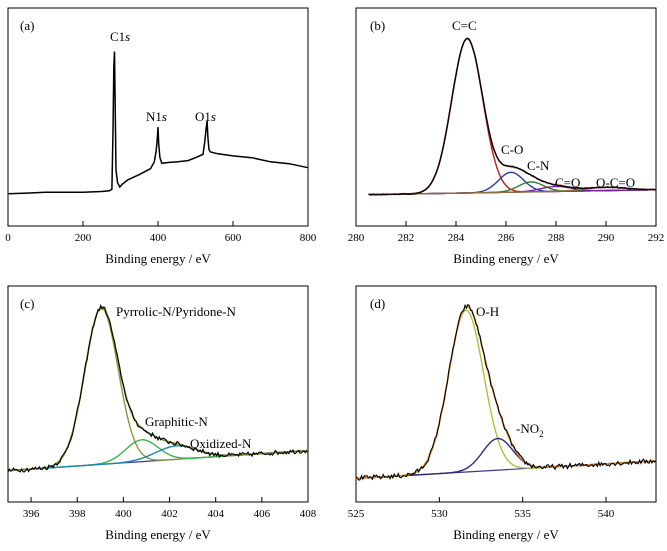 The width and height of the screenshot is (667, 551). What do you see at coordinates (530, 430) in the screenshot?
I see `annot-no2: -NO2` at bounding box center [530, 430].